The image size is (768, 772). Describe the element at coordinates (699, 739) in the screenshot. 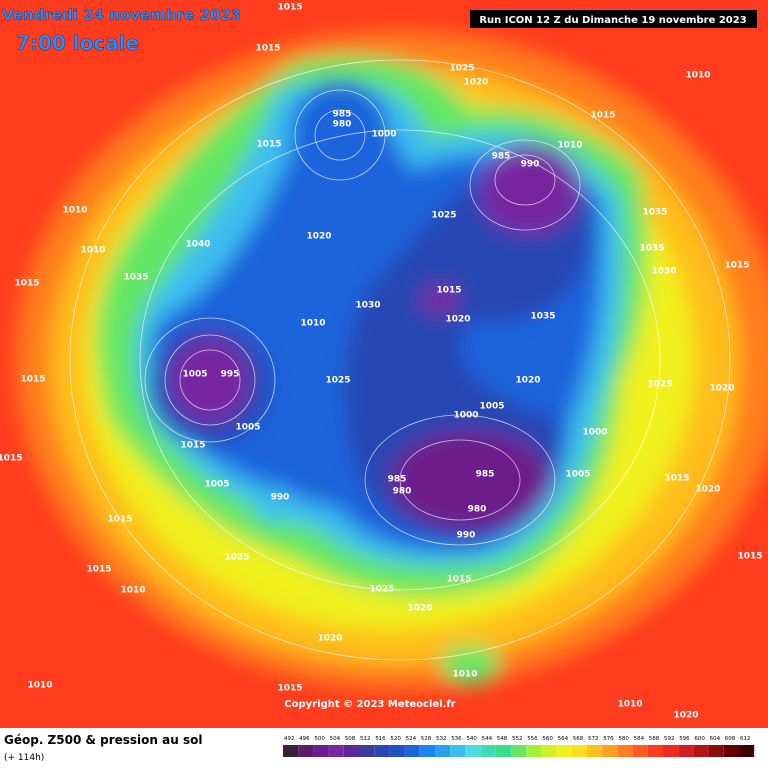

I see `colorbar-label: 600` at that location.